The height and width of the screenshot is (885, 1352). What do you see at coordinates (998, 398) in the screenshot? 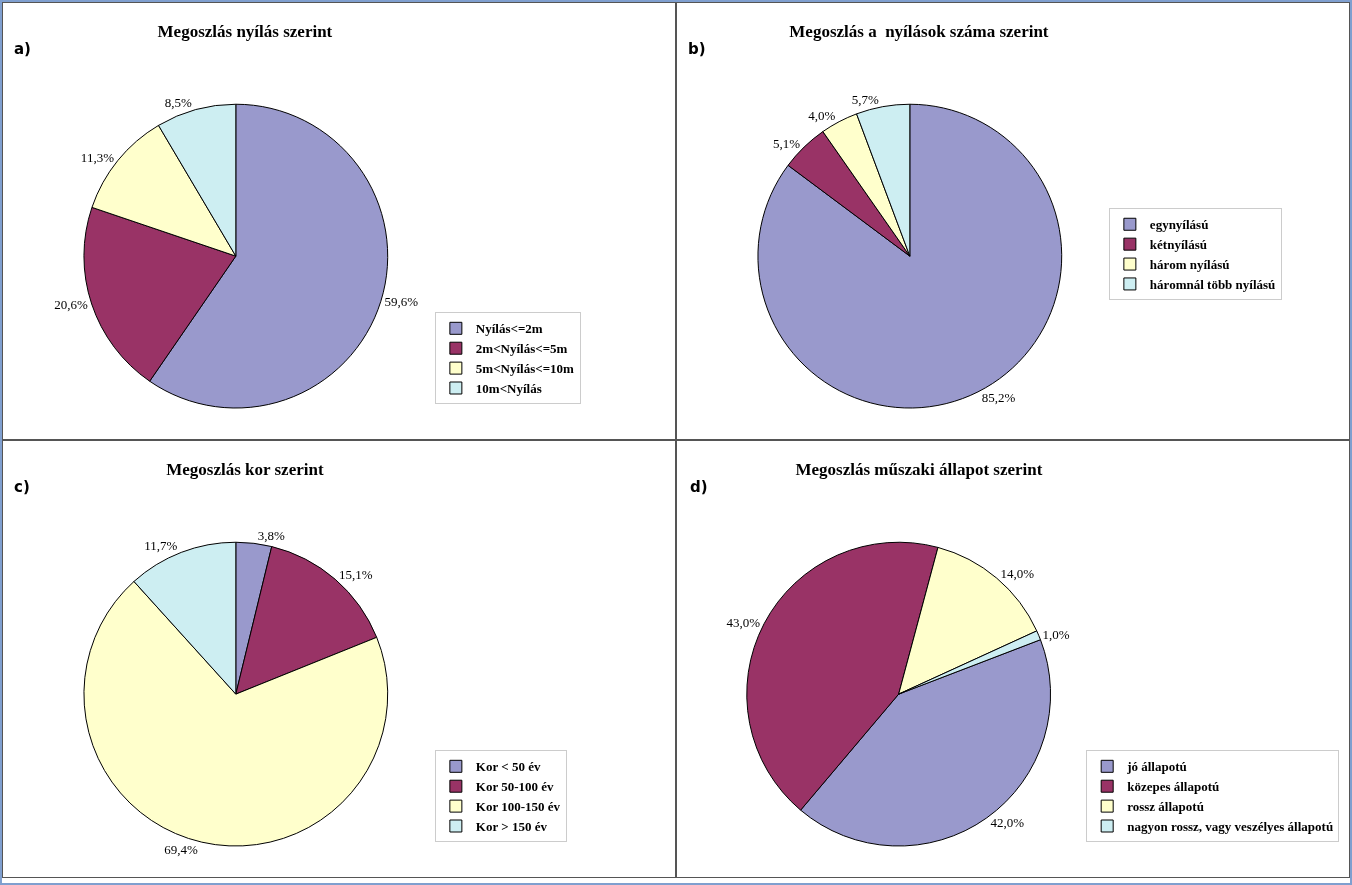
I see `data-label: 85,2%` at bounding box center [998, 398].